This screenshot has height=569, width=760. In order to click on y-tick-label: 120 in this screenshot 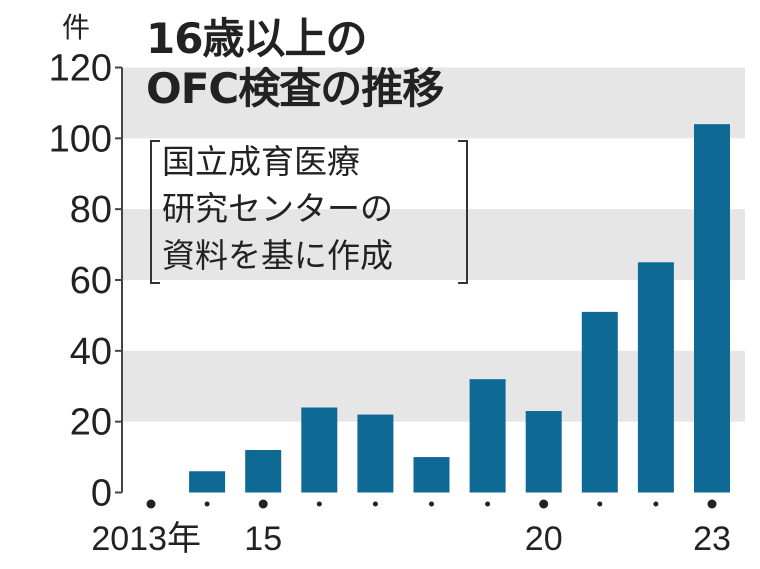, I will do `click(80, 69)`.